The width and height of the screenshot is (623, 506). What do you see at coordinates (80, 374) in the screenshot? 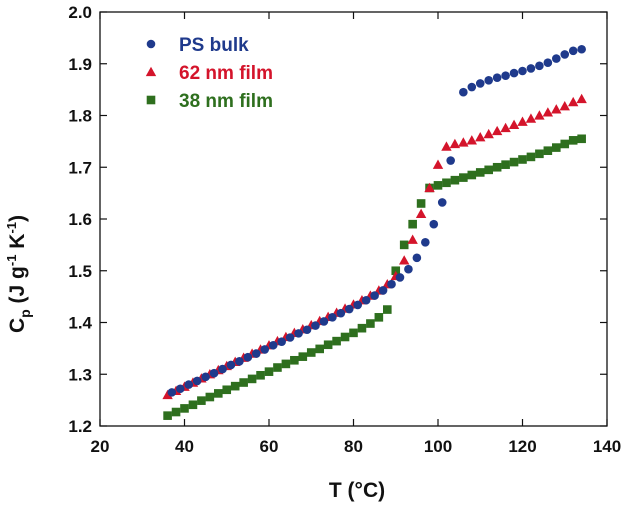
I see `y-tick-label: 1.3` at bounding box center [80, 374].